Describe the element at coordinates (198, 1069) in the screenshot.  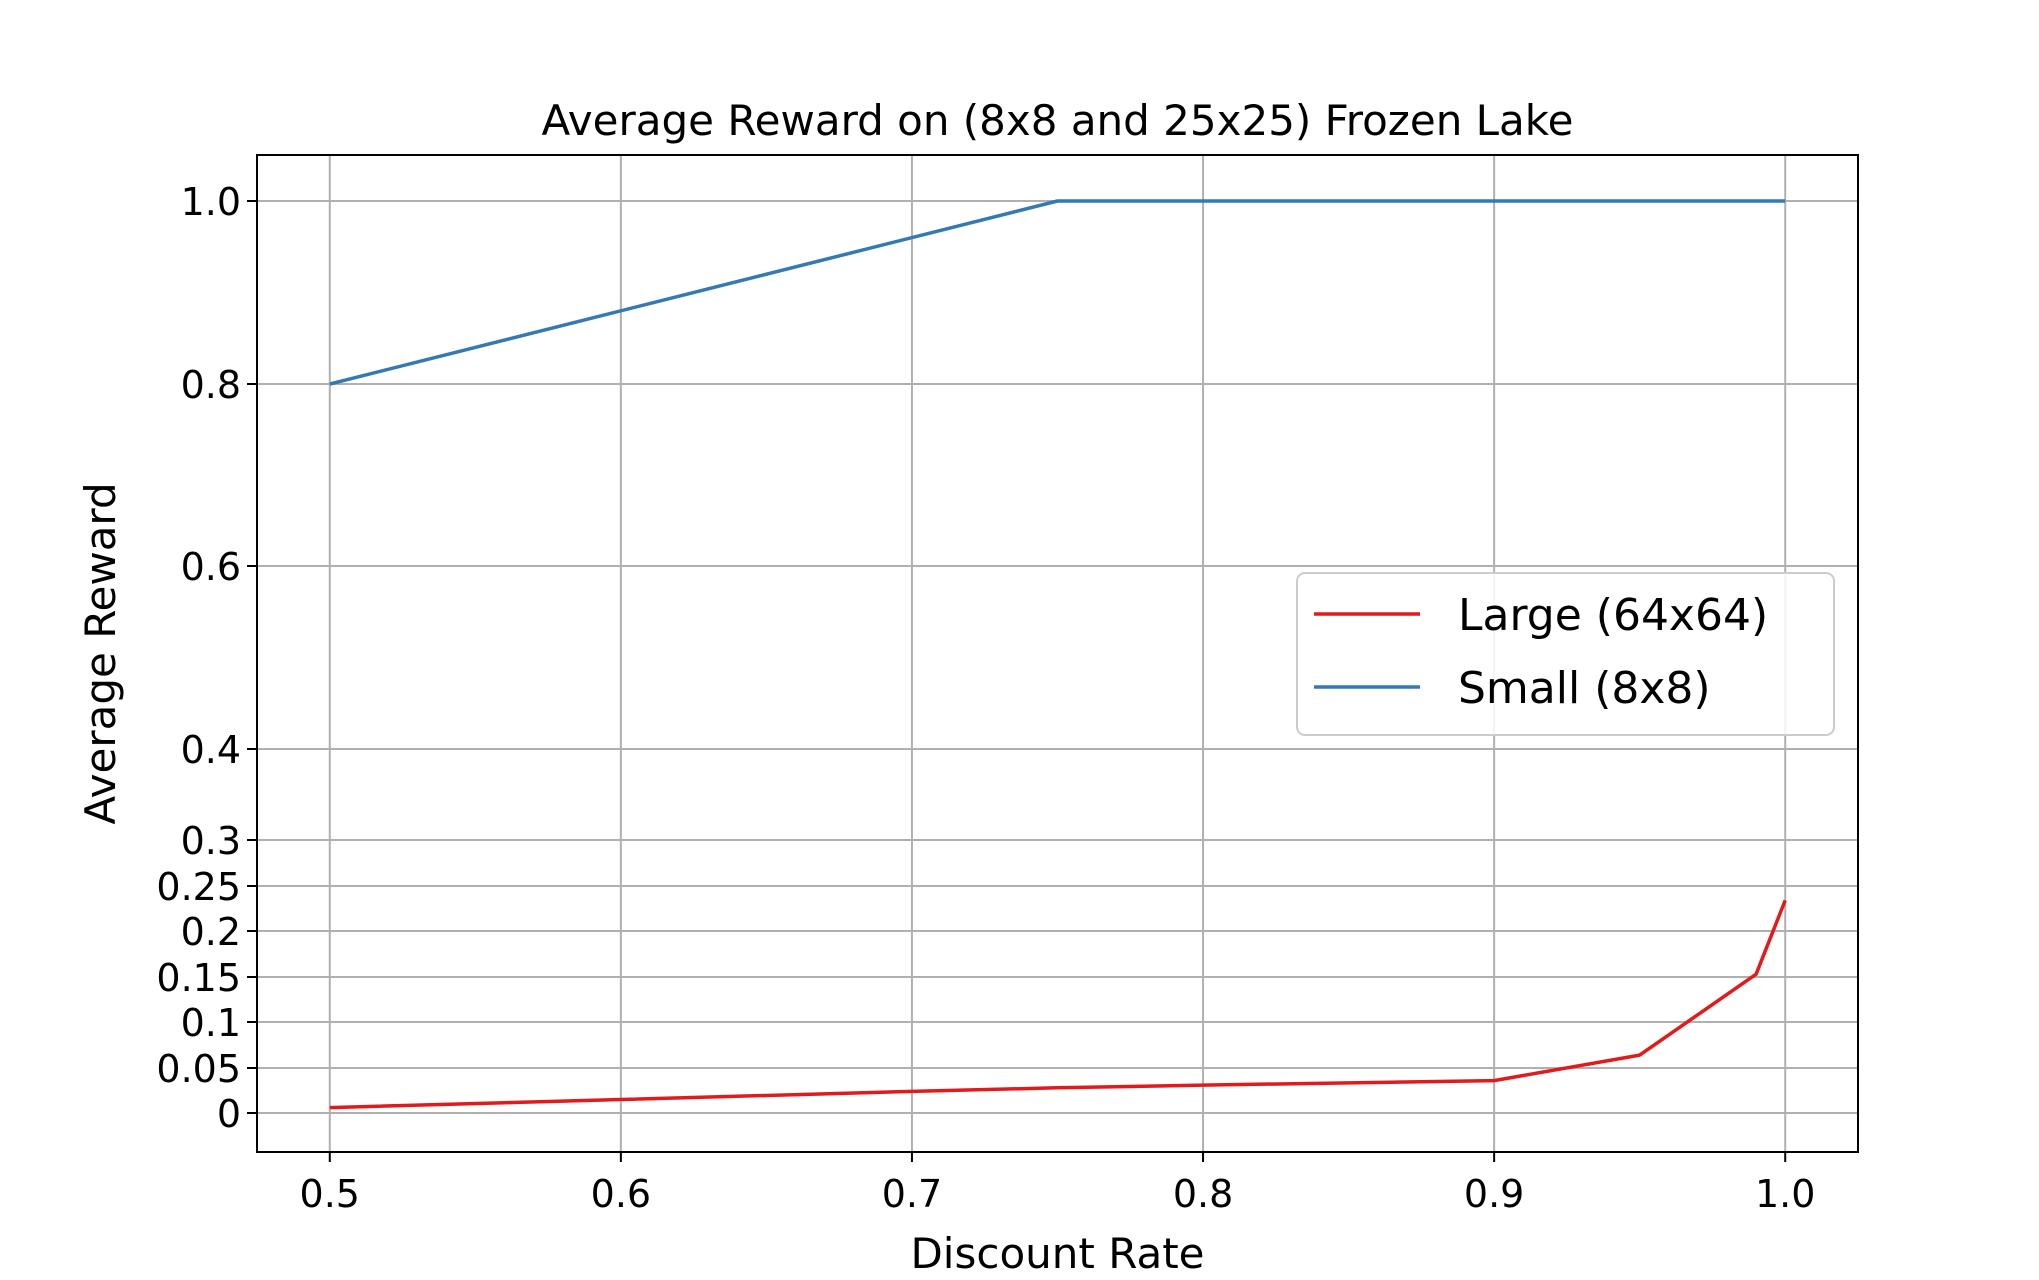
I see `y-tick-label: 0.05` at that location.